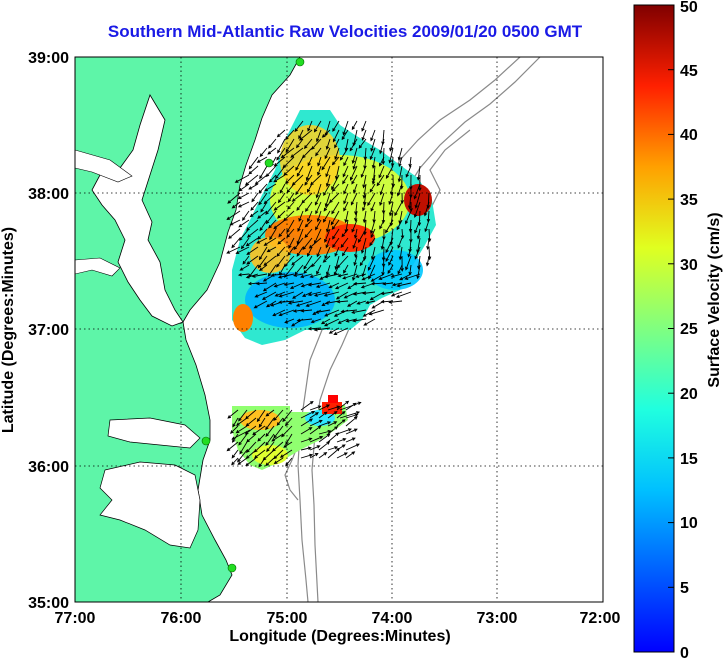  Describe the element at coordinates (497, 618) in the screenshot. I see `x-tick-label: 73:00` at that location.